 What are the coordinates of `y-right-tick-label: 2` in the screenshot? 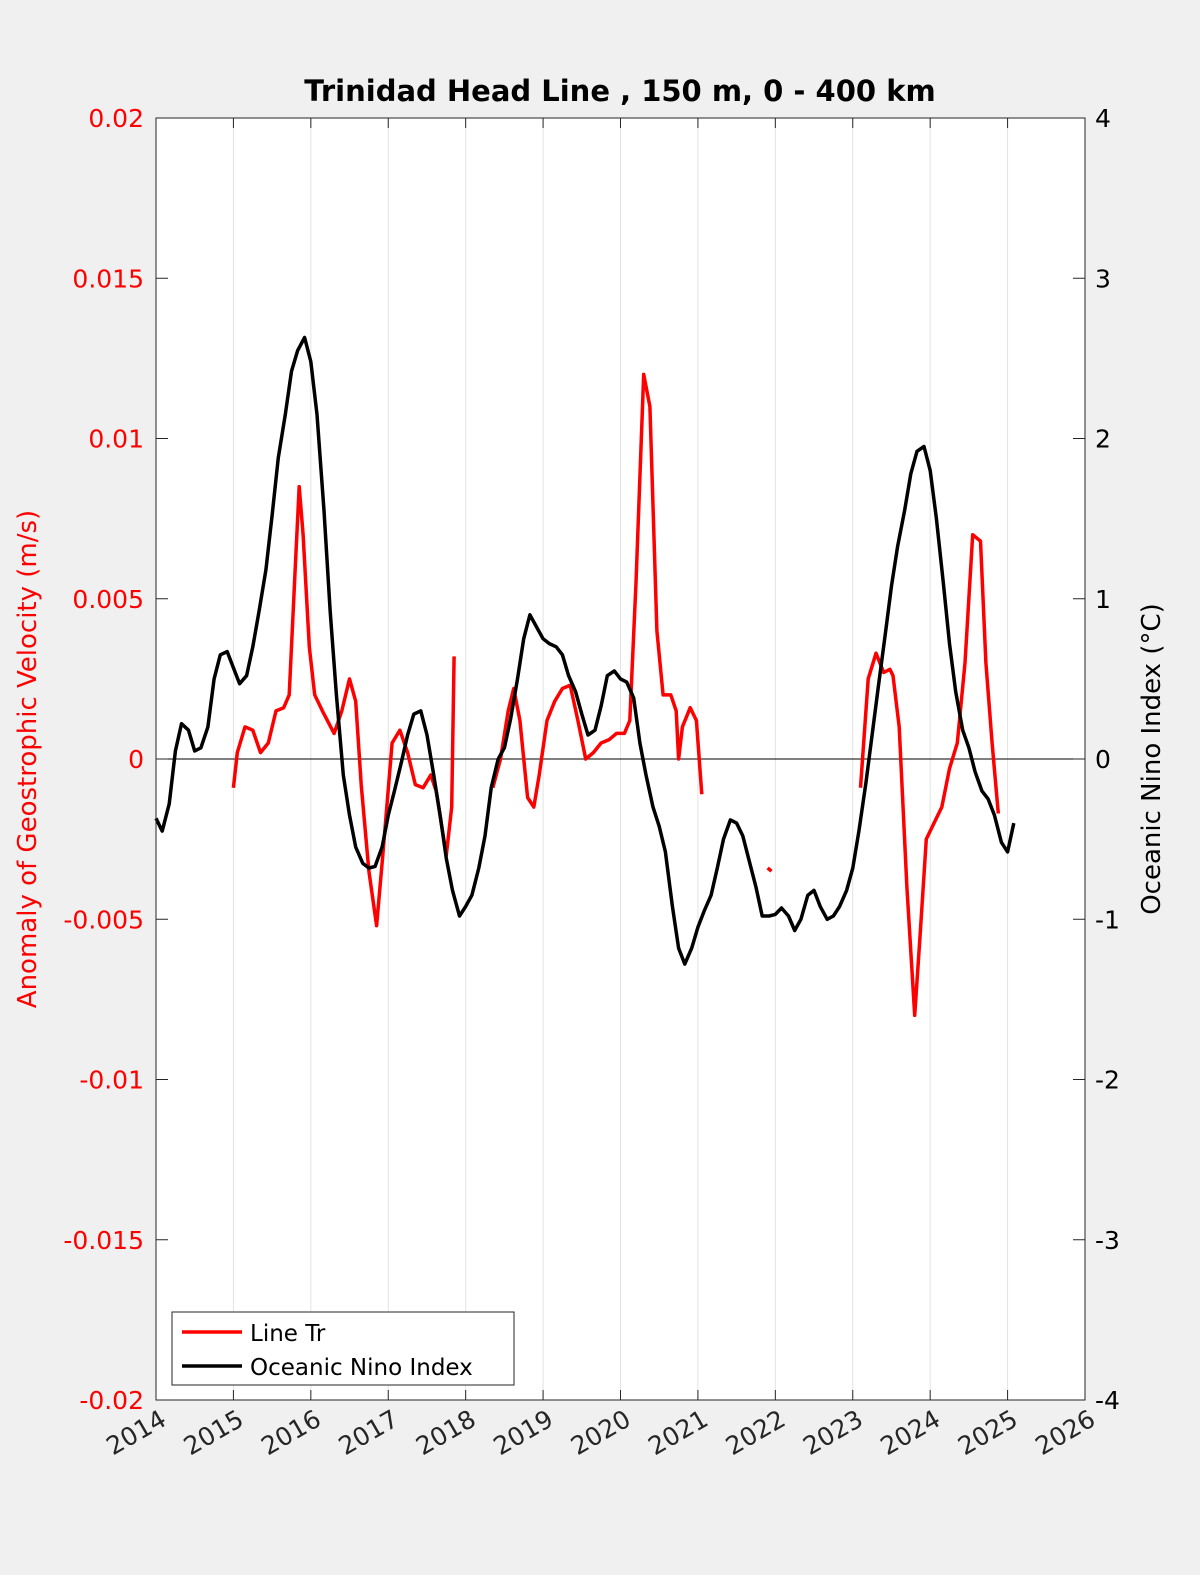 It's located at (1103, 439).